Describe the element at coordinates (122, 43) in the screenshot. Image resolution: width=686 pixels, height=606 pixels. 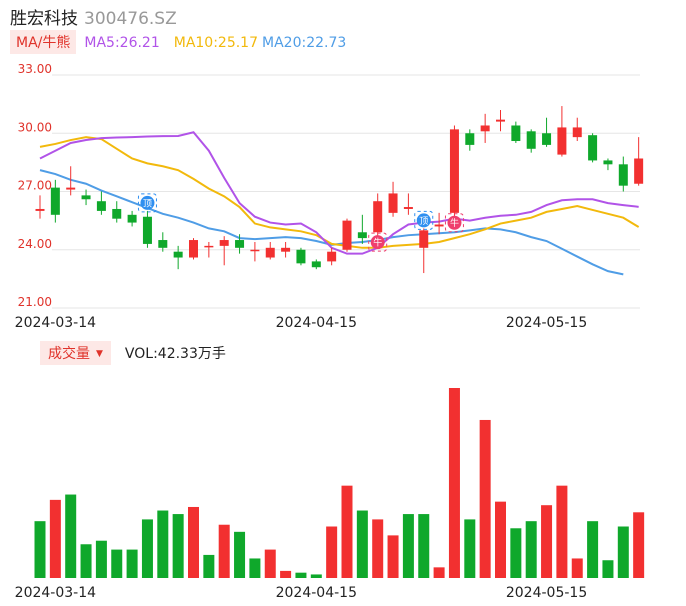
I see `ma5-label: MA5:26.21` at that location.